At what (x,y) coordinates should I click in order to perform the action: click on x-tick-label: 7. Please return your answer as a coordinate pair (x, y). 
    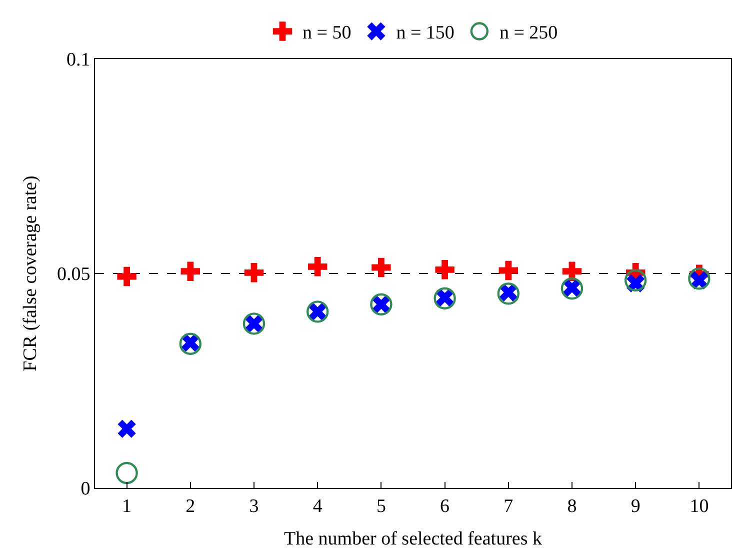
    Looking at the image, I should click on (509, 506).